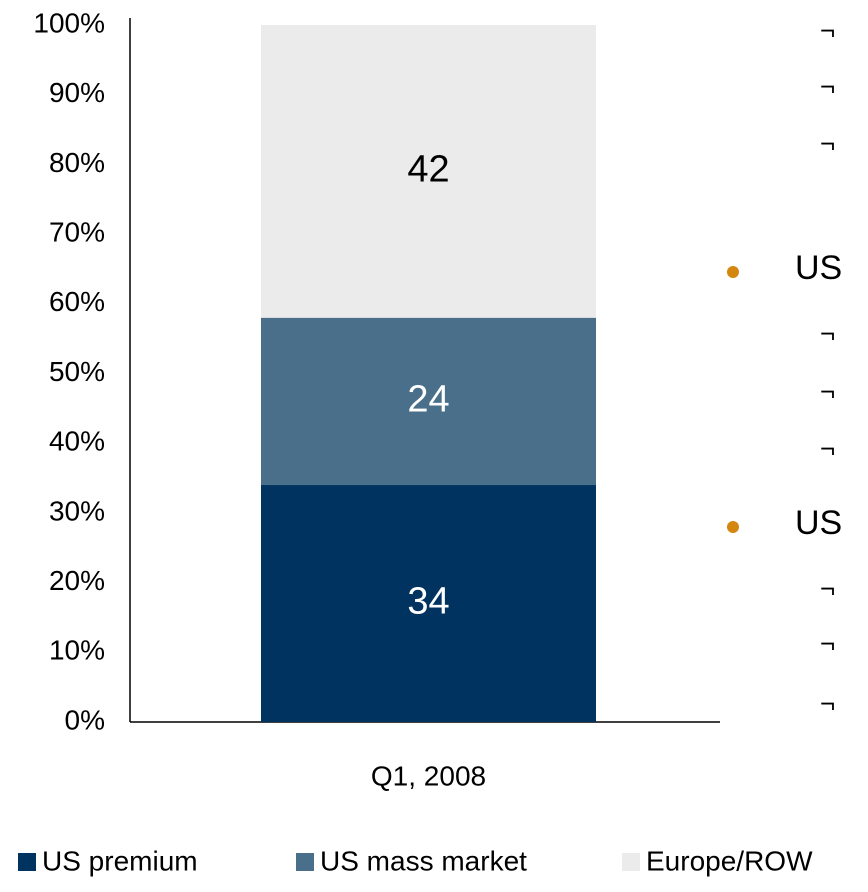  What do you see at coordinates (428, 169) in the screenshot?
I see `data-label: 42` at bounding box center [428, 169].